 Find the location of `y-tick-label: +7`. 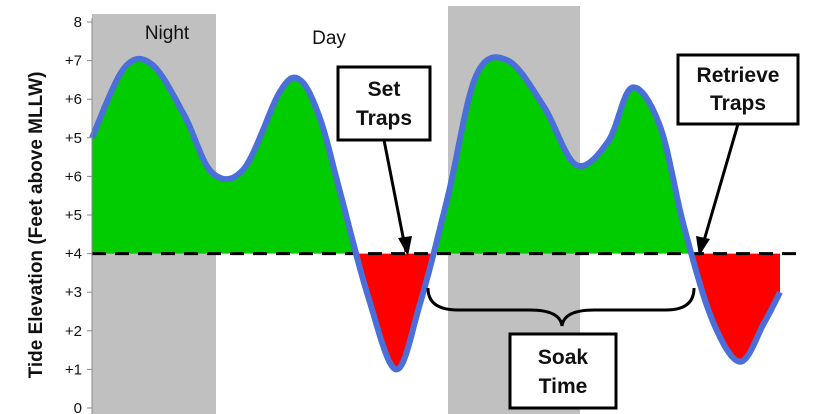

y-tick-label: +7 is located at coordinates (73, 61).